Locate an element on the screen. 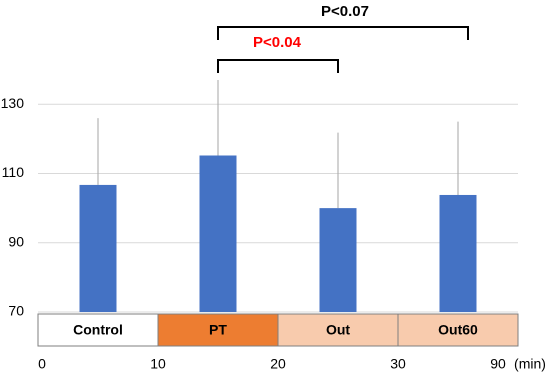  time-tick-label: 90 is located at coordinates (498, 364).